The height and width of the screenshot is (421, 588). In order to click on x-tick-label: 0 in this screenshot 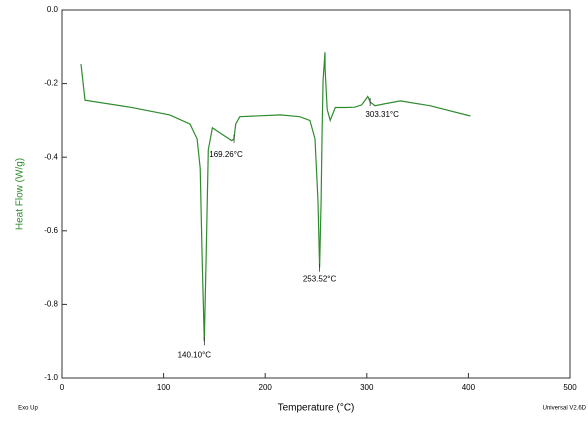, I will do `click(62, 387)`.